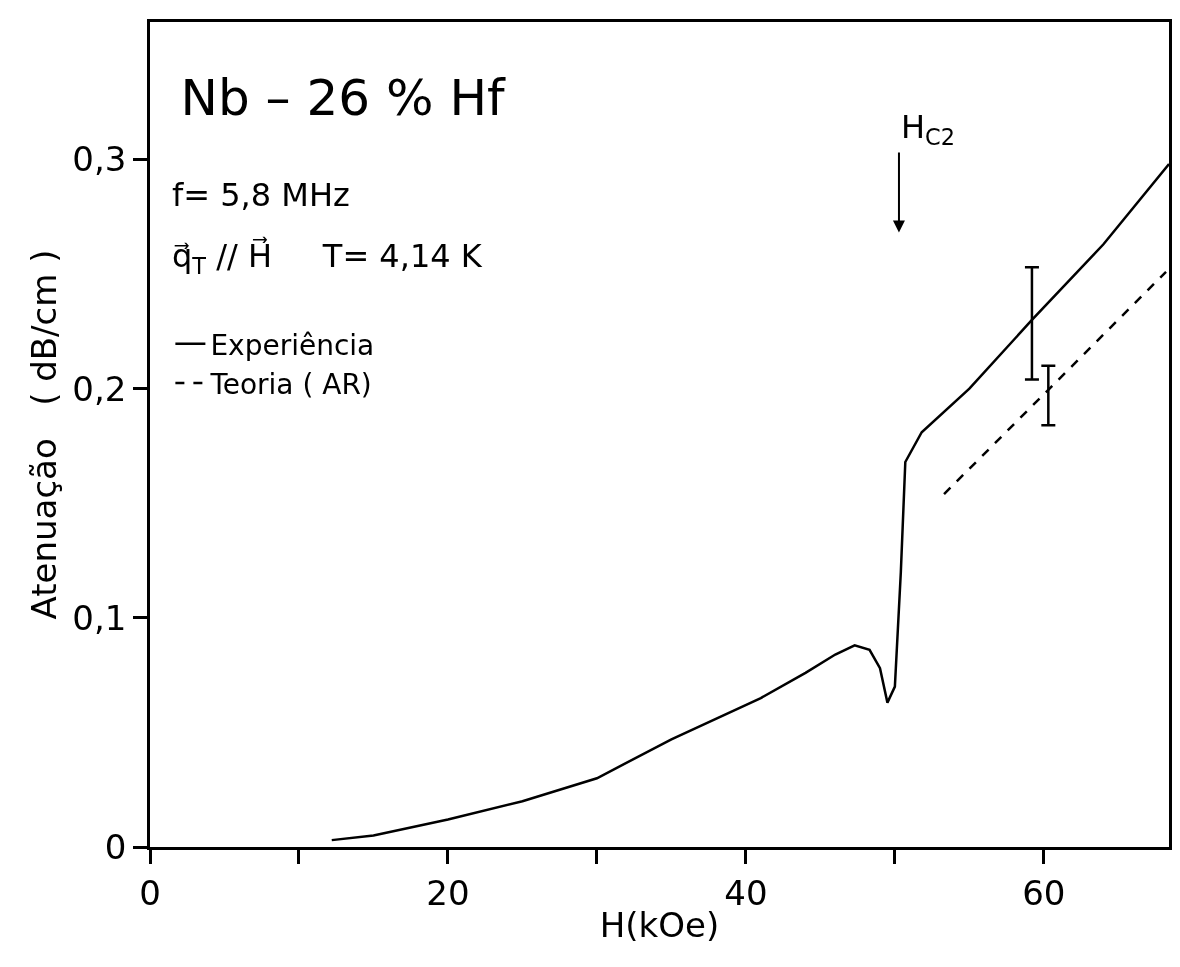 This screenshot has height=967, width=1180. Describe the element at coordinates (448, 892) in the screenshot. I see `x-tick-label: 20` at that location.